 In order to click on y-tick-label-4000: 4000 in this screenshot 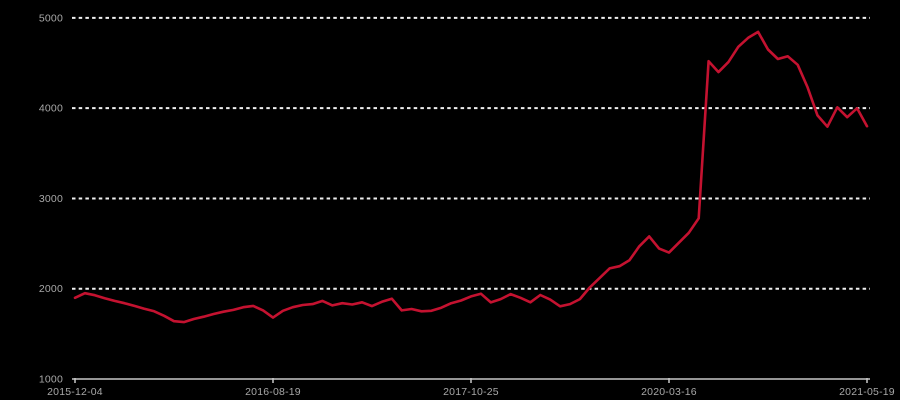, I will do `click(51, 109)`.